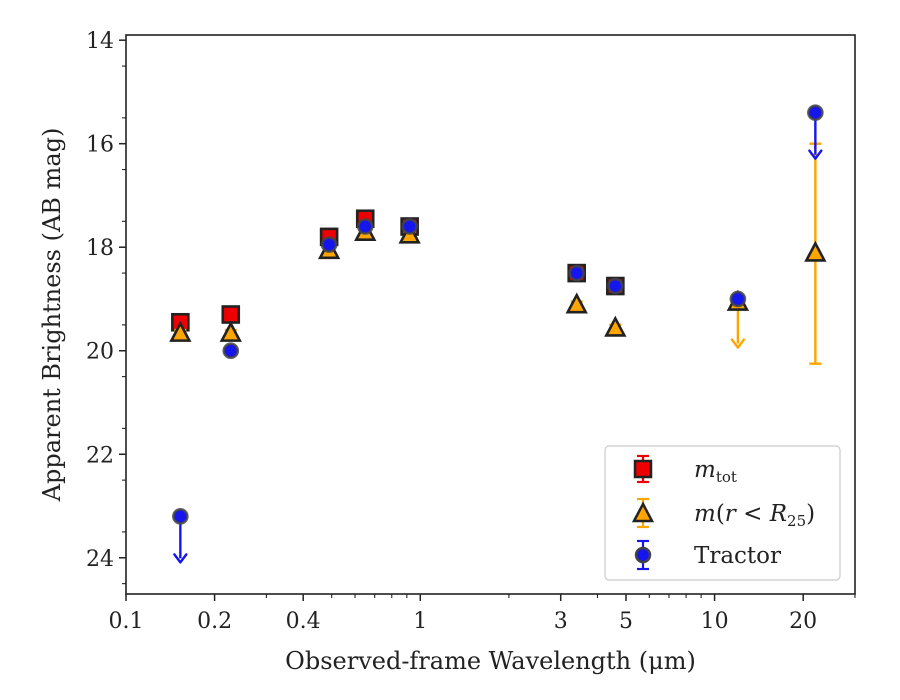  I want to click on legend-mr25-marker, so click(643, 512).